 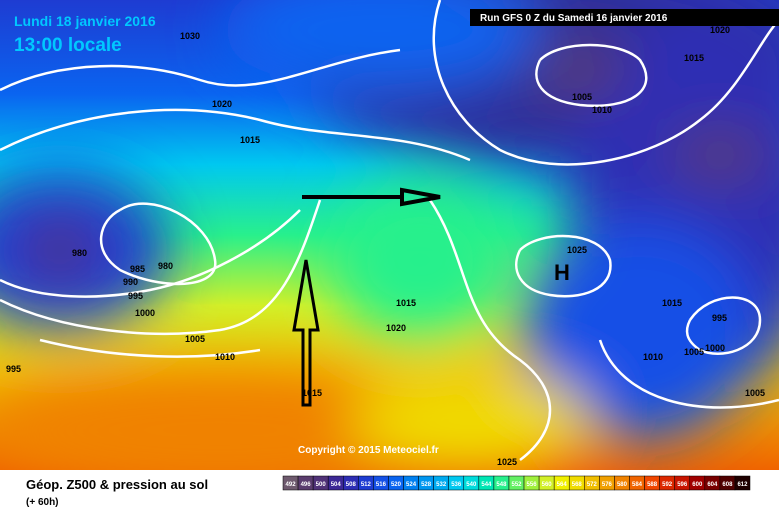 I want to click on legend-label: 612, so click(x=742, y=485).